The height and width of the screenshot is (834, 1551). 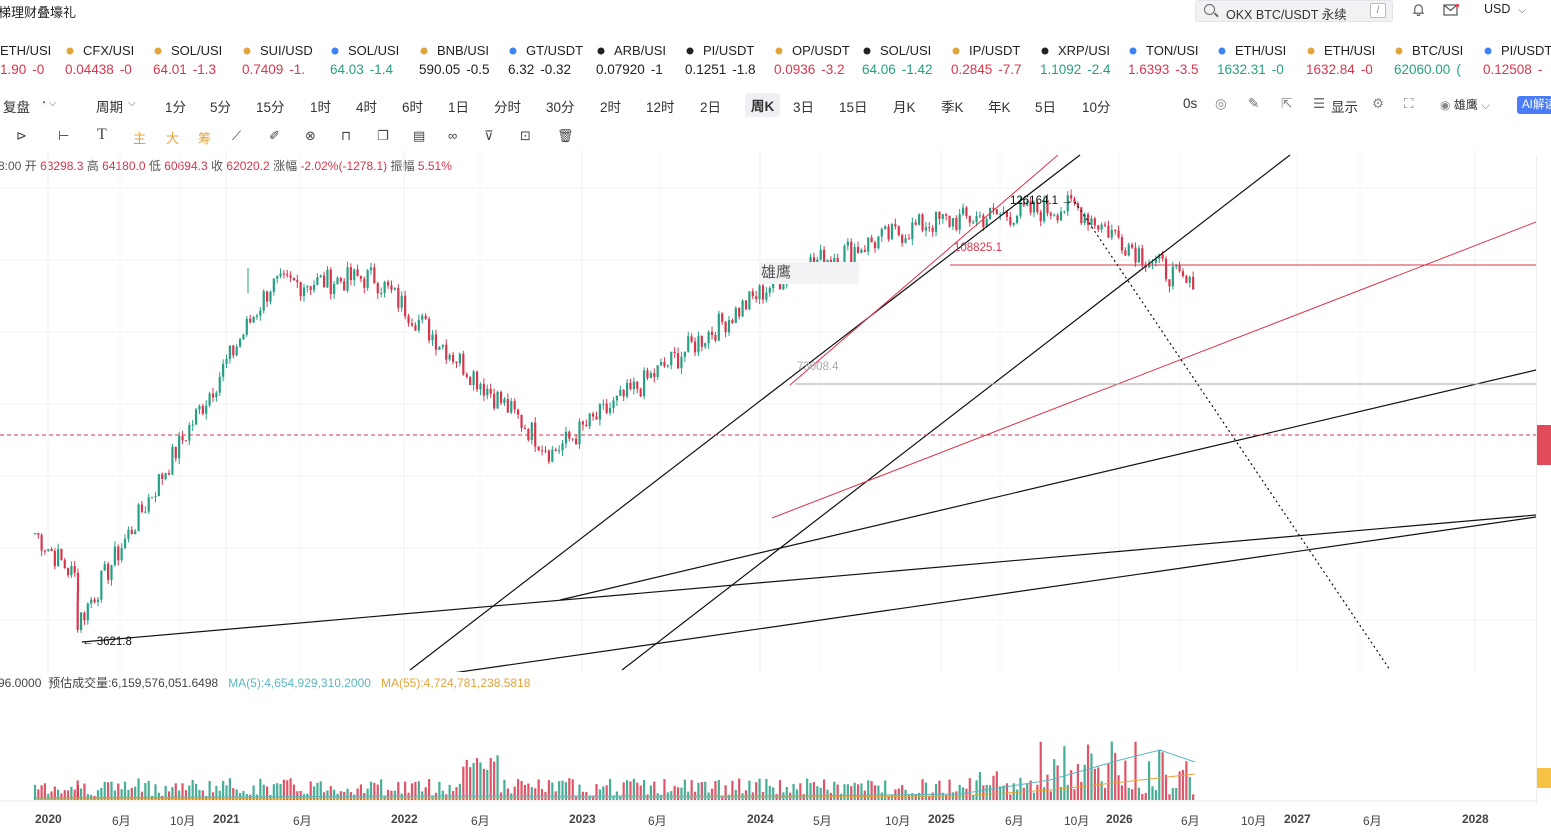 I want to click on ticker-symbol: CFX/USI, so click(x=99, y=50).